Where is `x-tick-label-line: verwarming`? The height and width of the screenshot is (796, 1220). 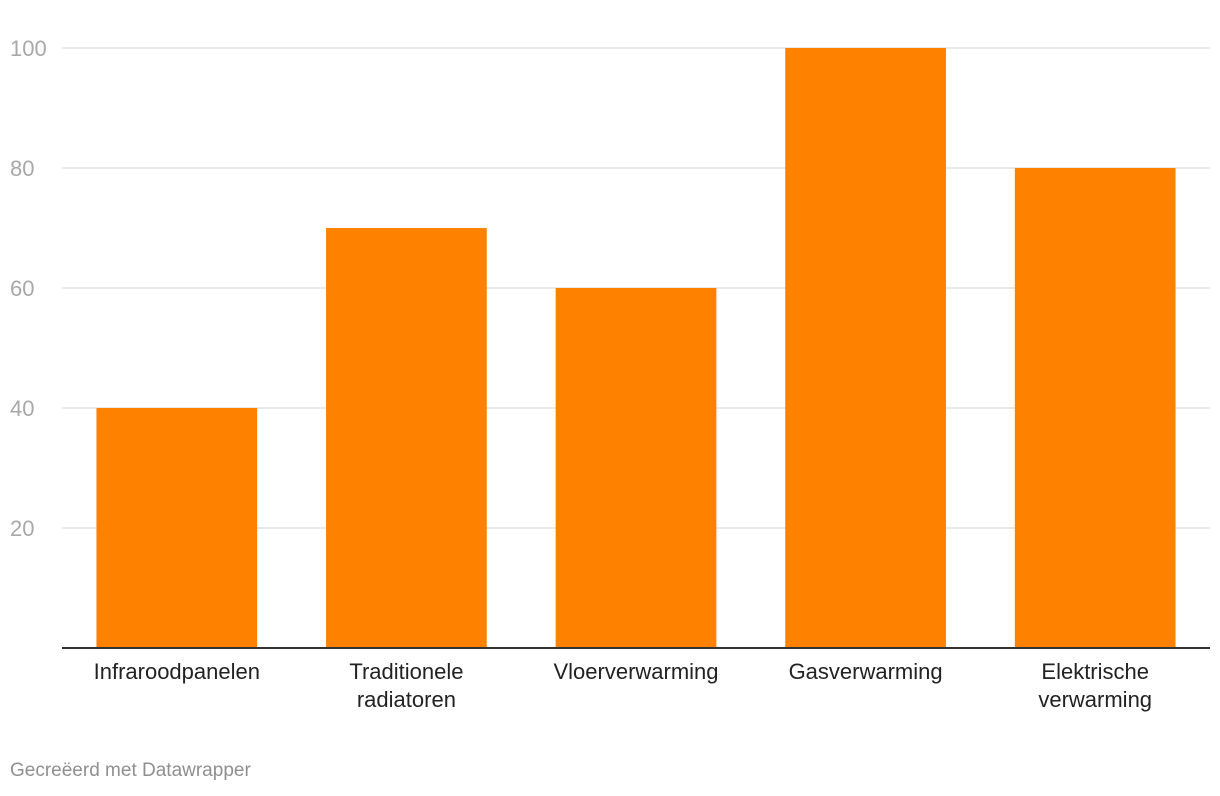 x-tick-label-line: verwarming is located at coordinates (1095, 699).